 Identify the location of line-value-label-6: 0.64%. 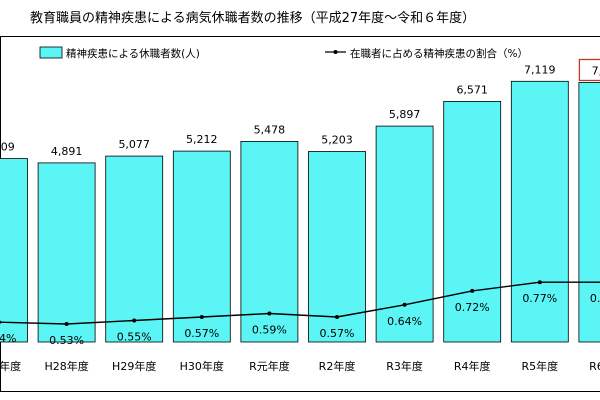
(404, 321).